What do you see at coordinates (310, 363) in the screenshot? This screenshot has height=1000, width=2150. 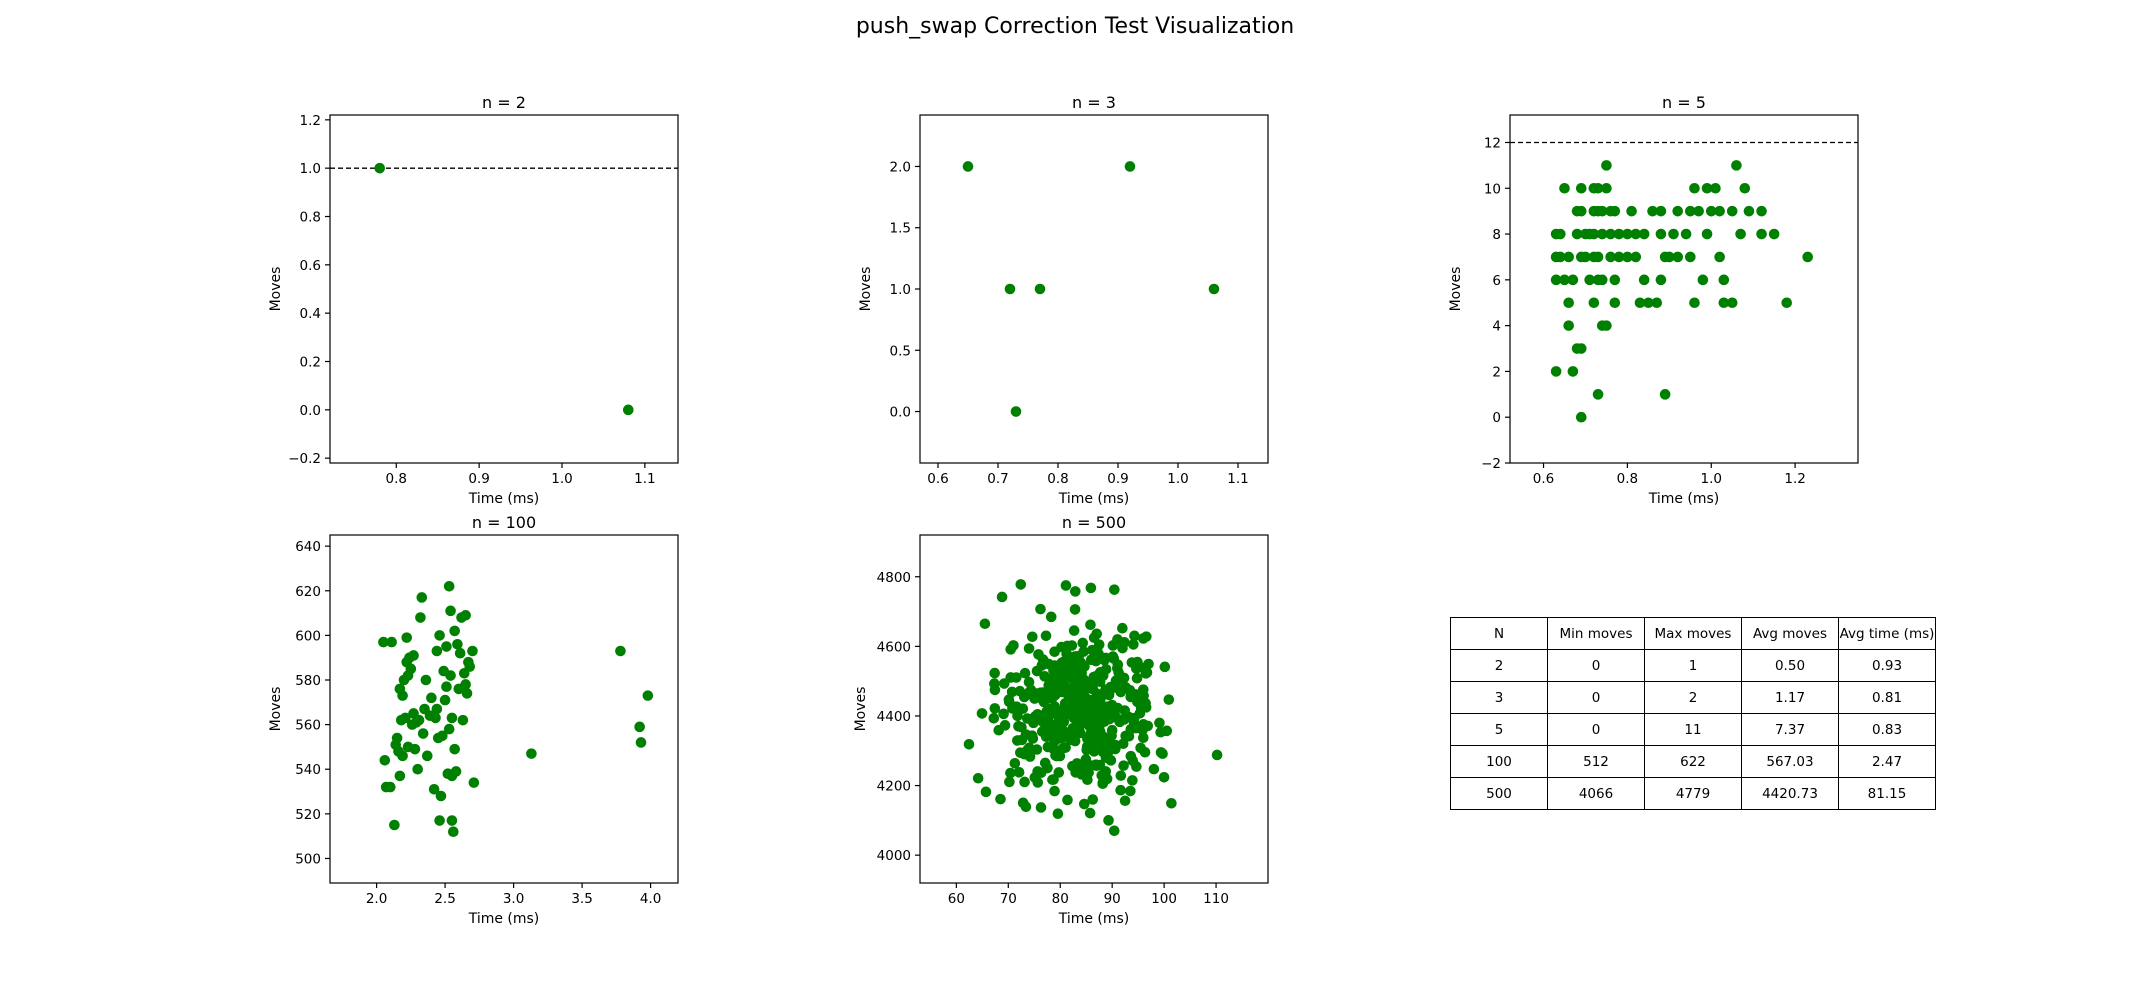 I see `y-tick-label: 0.2` at bounding box center [310, 363].